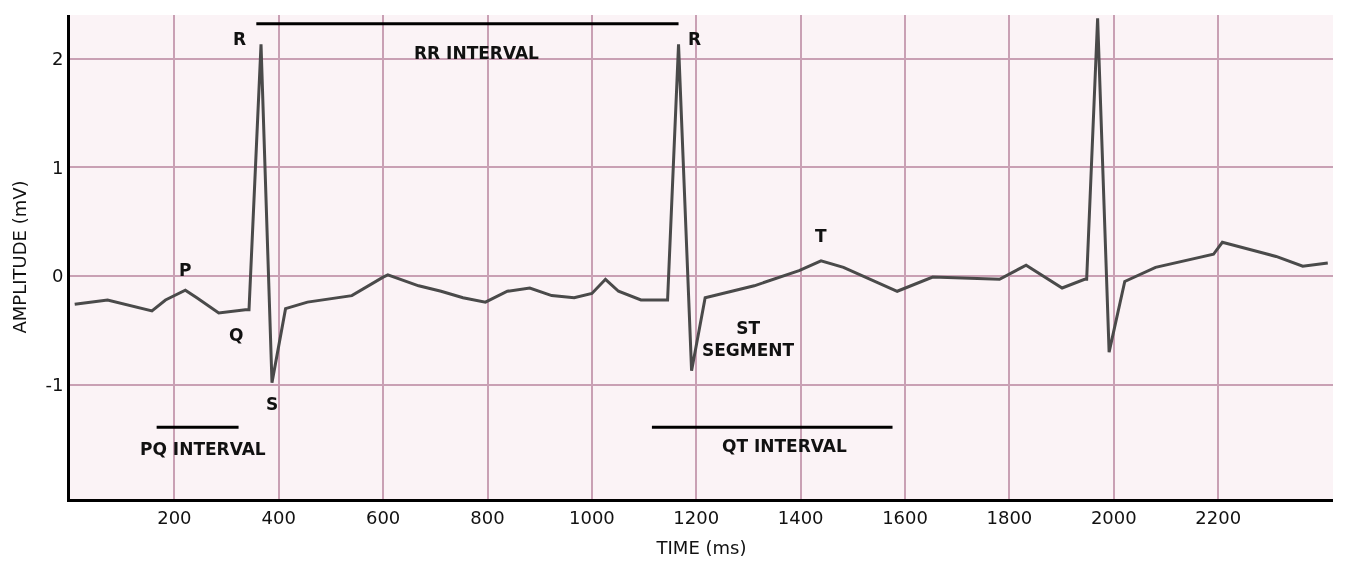  I want to click on y-axis-title: AMPLITUDE (mV), so click(19, 257).